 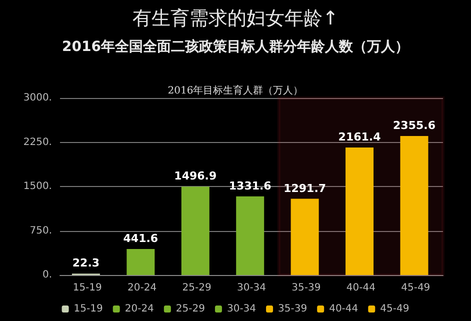 What do you see at coordinates (87, 288) in the screenshot?
I see `x-tick-label: 15-19` at bounding box center [87, 288].